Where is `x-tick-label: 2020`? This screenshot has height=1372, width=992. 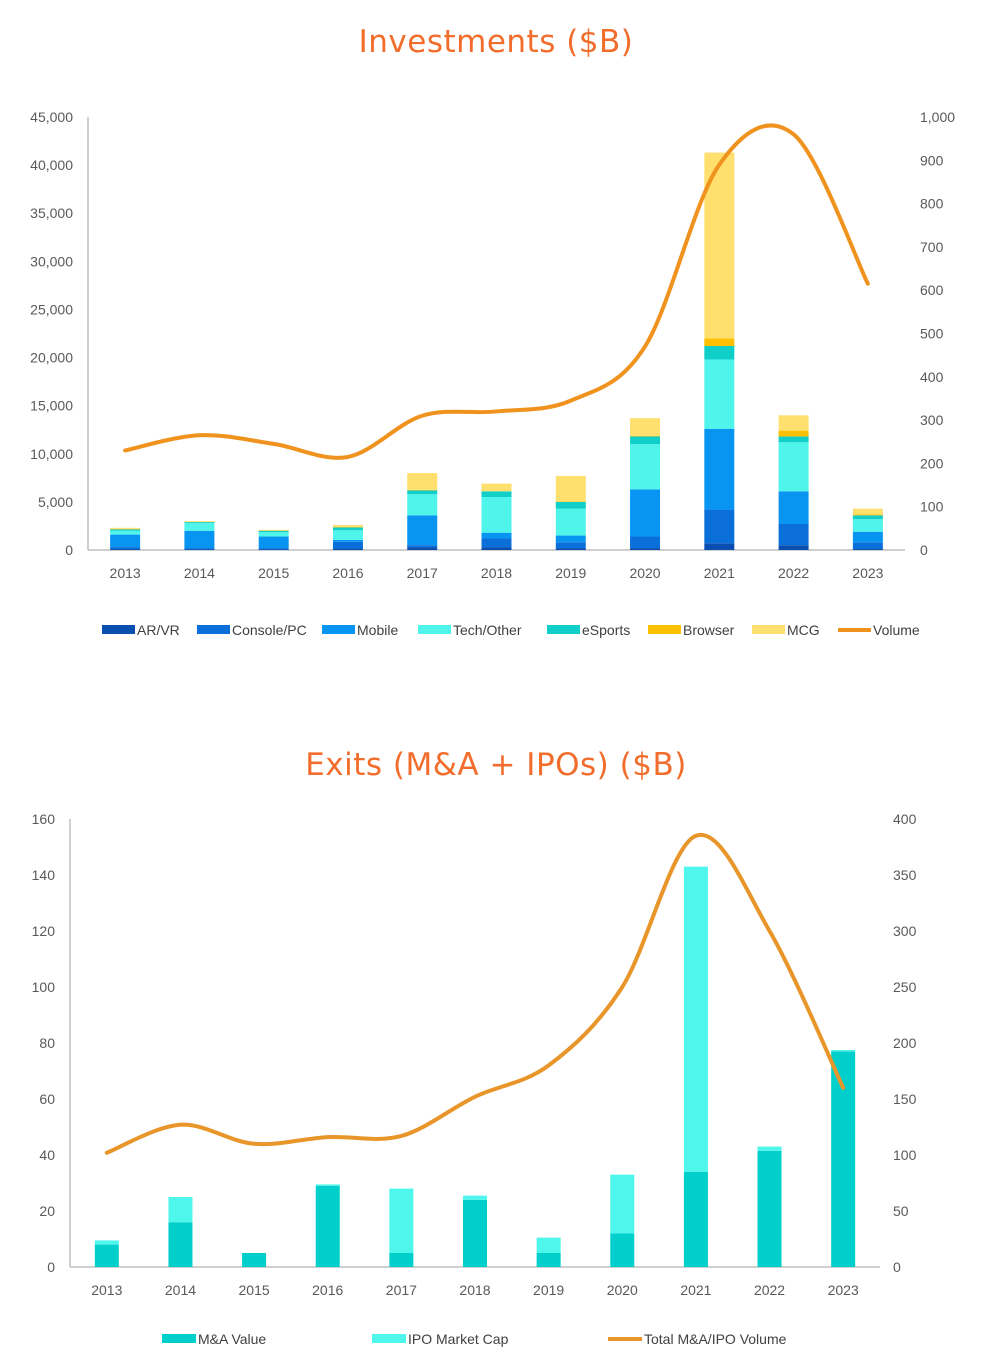 x-tick-label: 2020 is located at coordinates (622, 1290).